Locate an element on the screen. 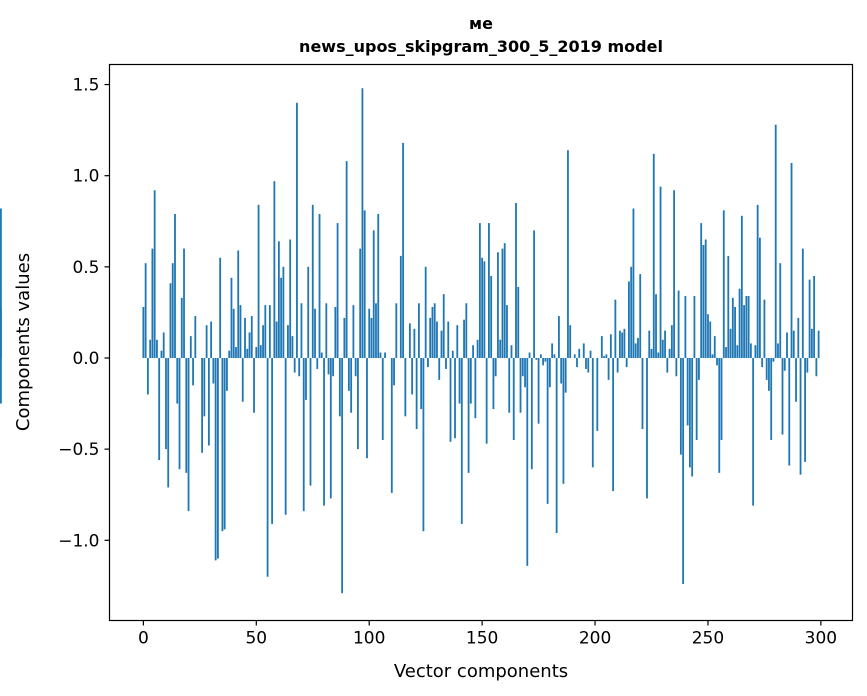  chart-subtitle: news_upos_skipgram_300_5_2019 model is located at coordinates (481, 46).